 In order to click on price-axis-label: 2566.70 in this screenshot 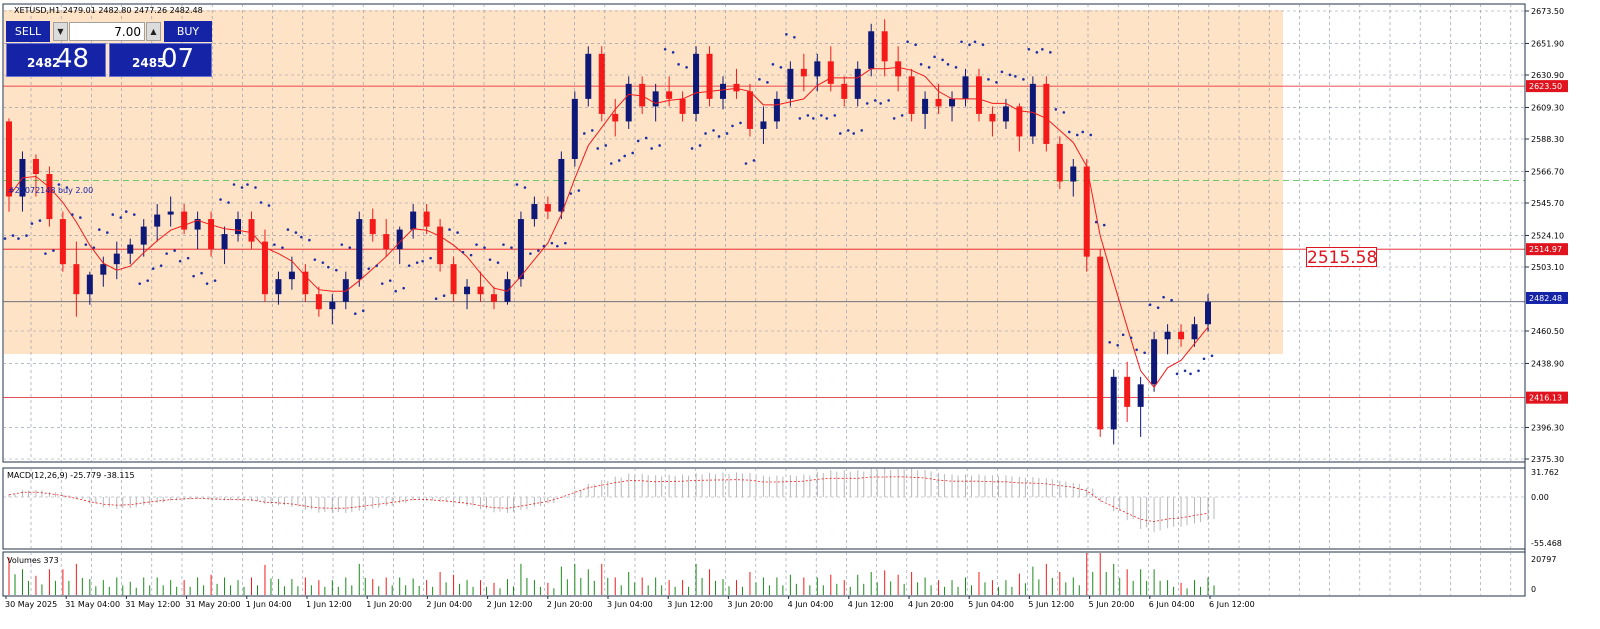, I will do `click(1547, 171)`.